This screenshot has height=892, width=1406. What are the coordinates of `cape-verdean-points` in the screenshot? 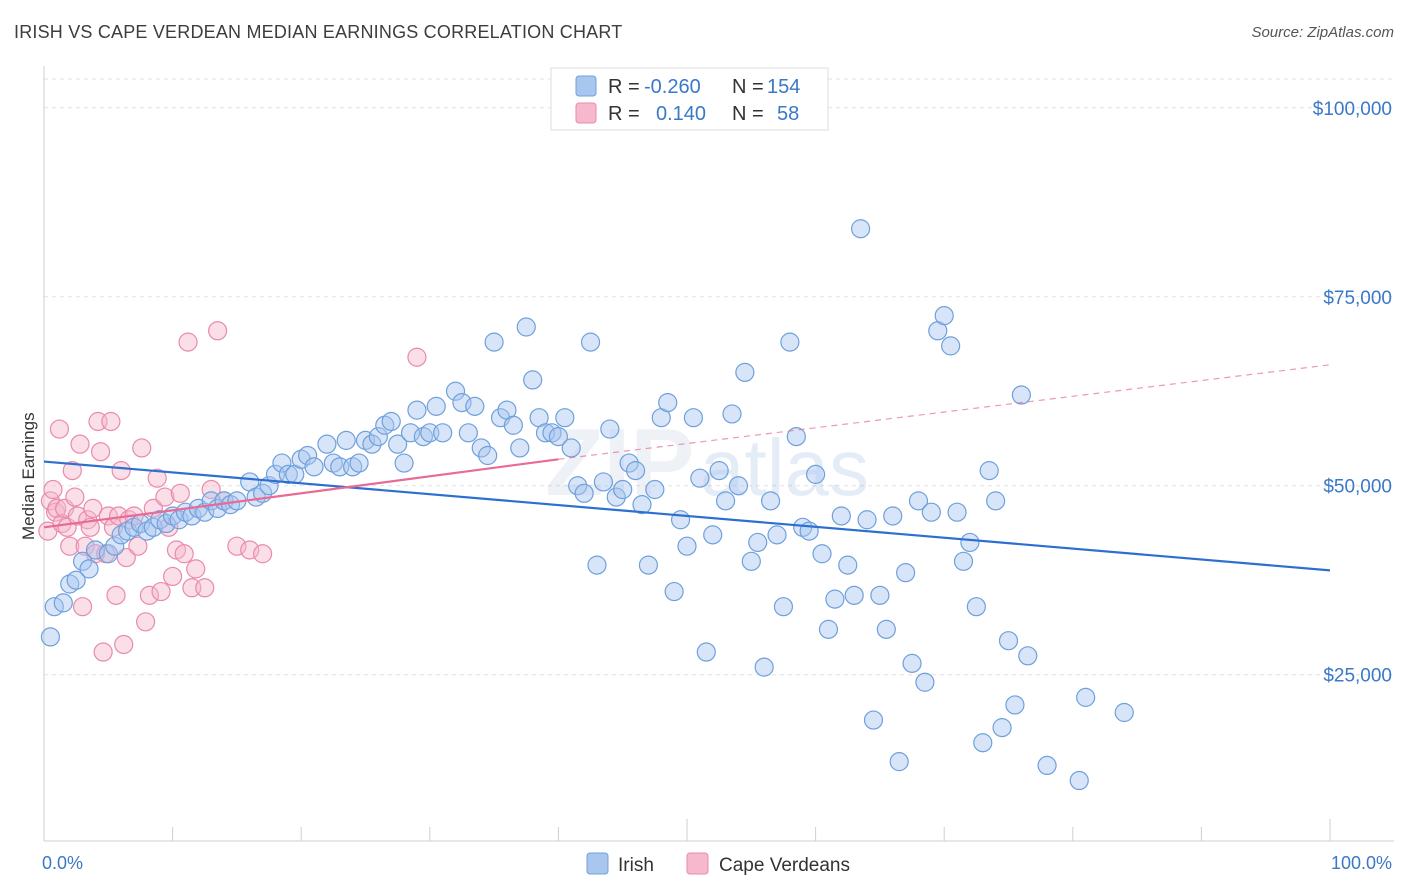 It's located at (232, 491).